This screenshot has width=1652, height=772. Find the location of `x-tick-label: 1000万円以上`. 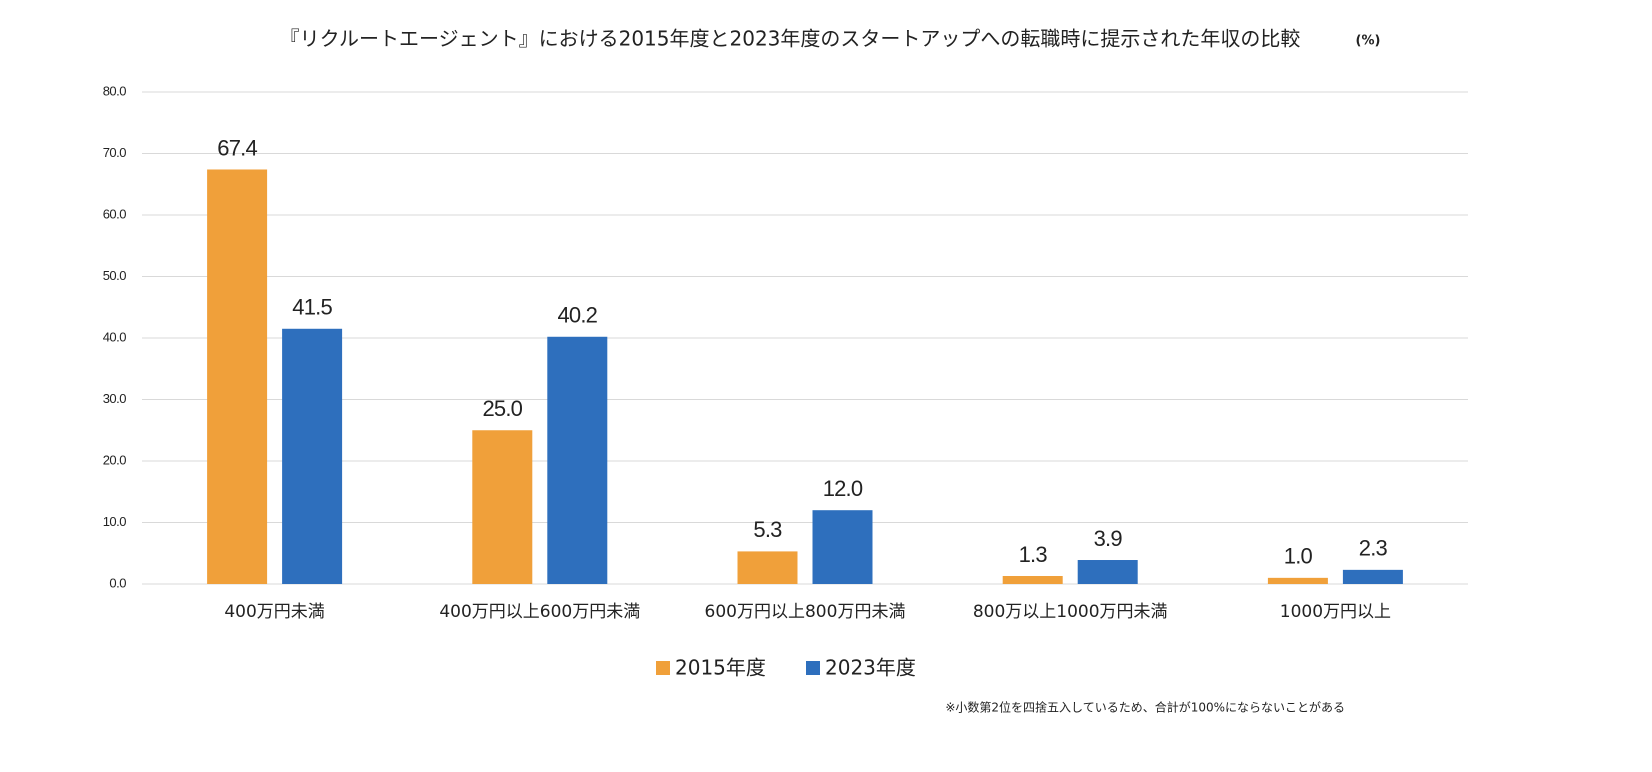

x-tick-label: 1000万円以上 is located at coordinates (1335, 612).